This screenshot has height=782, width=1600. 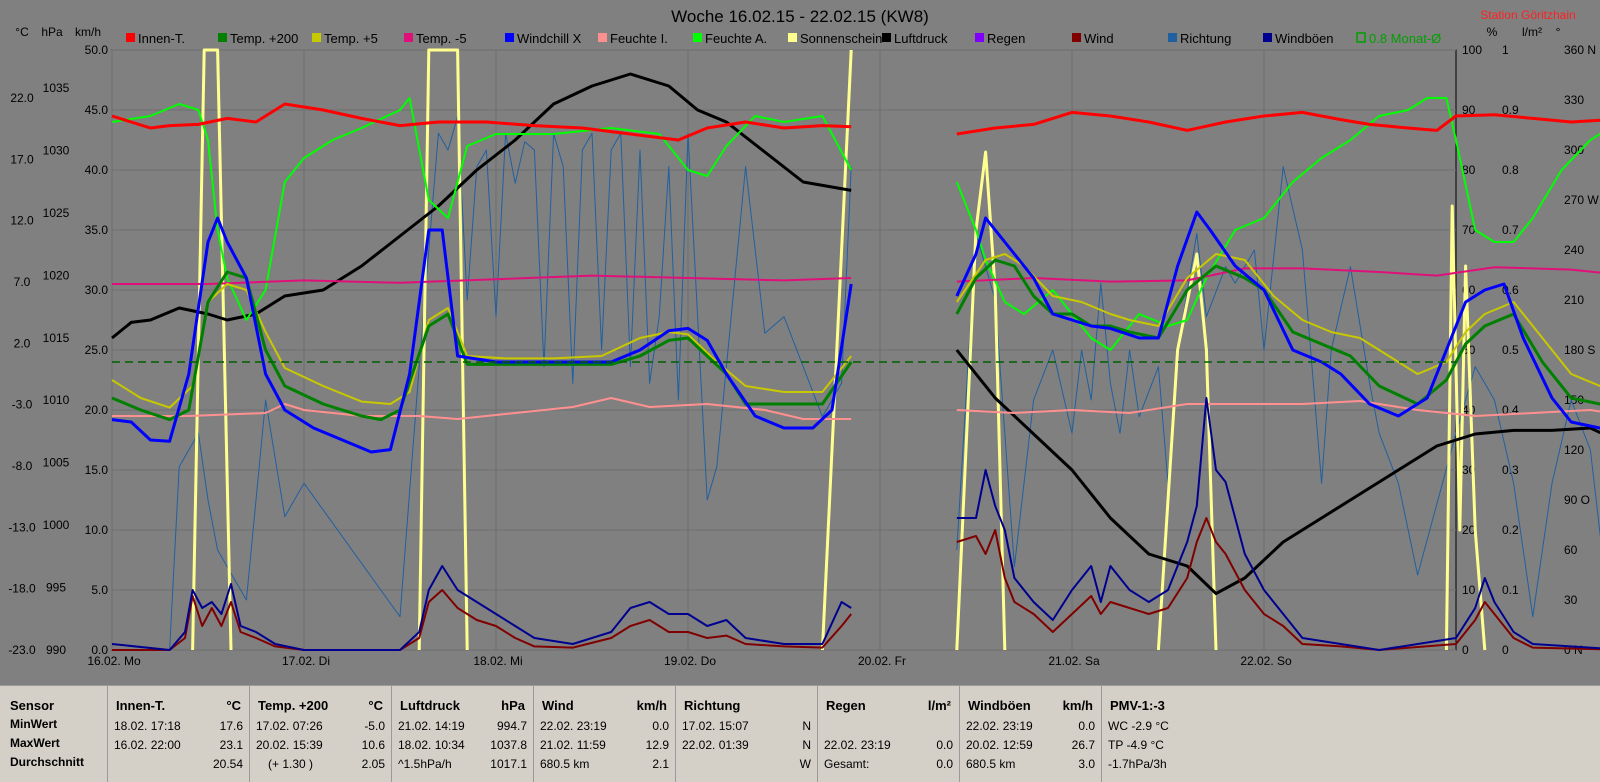 I want to click on legend-label: Feuchte A., so click(x=736, y=38).